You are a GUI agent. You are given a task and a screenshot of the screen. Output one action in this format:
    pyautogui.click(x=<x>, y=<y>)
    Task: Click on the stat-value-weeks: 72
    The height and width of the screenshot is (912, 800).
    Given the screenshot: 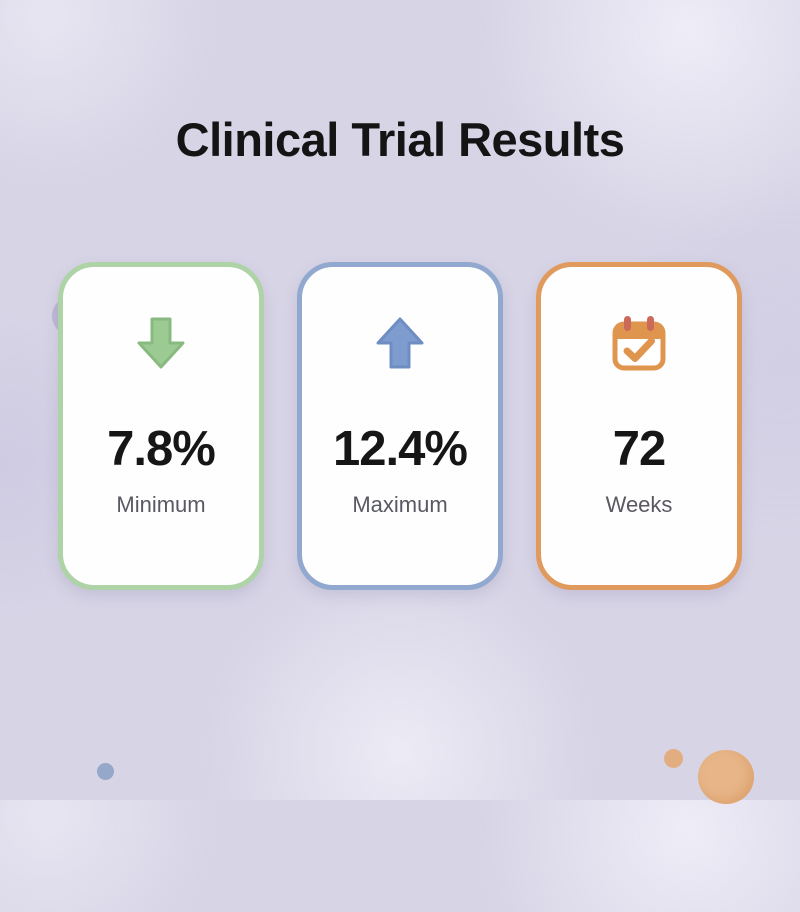 What is the action you would take?
    pyautogui.click(x=639, y=449)
    